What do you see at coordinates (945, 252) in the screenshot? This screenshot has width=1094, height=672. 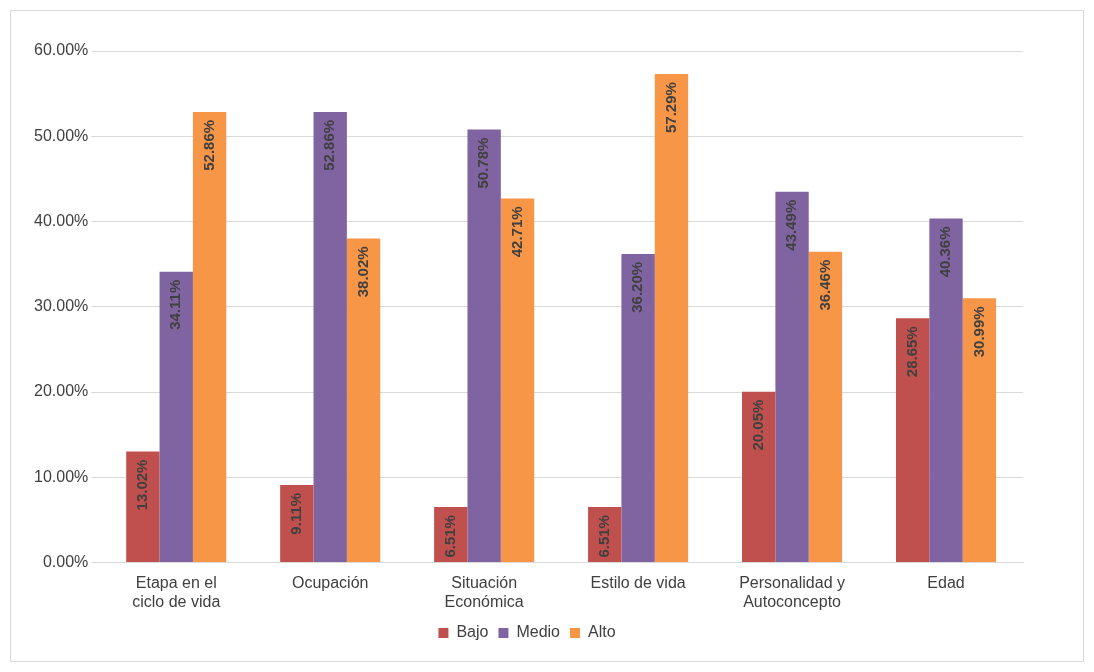 I see `data-label: 40.36%` at bounding box center [945, 252].